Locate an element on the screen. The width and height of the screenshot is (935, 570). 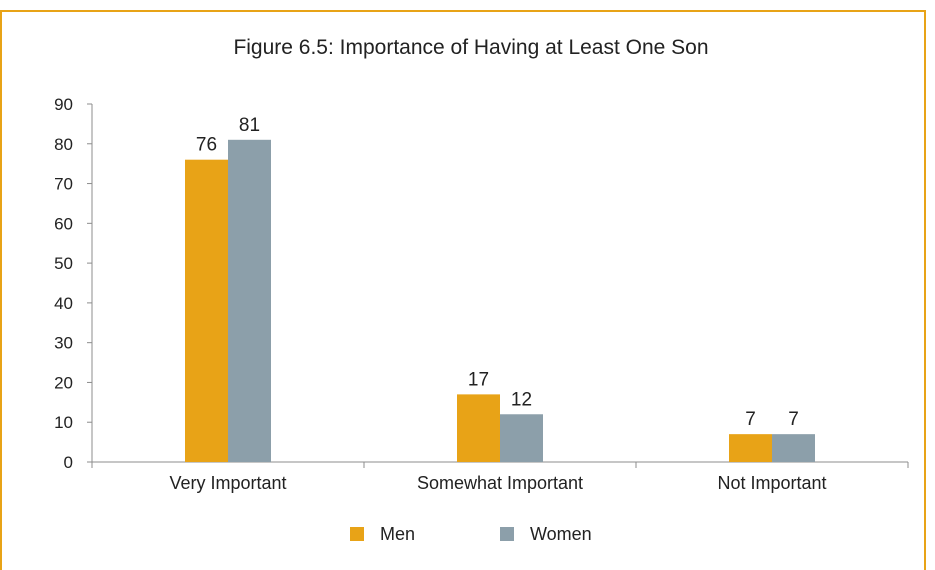
x-tick-label: Very Important is located at coordinates (227, 483).